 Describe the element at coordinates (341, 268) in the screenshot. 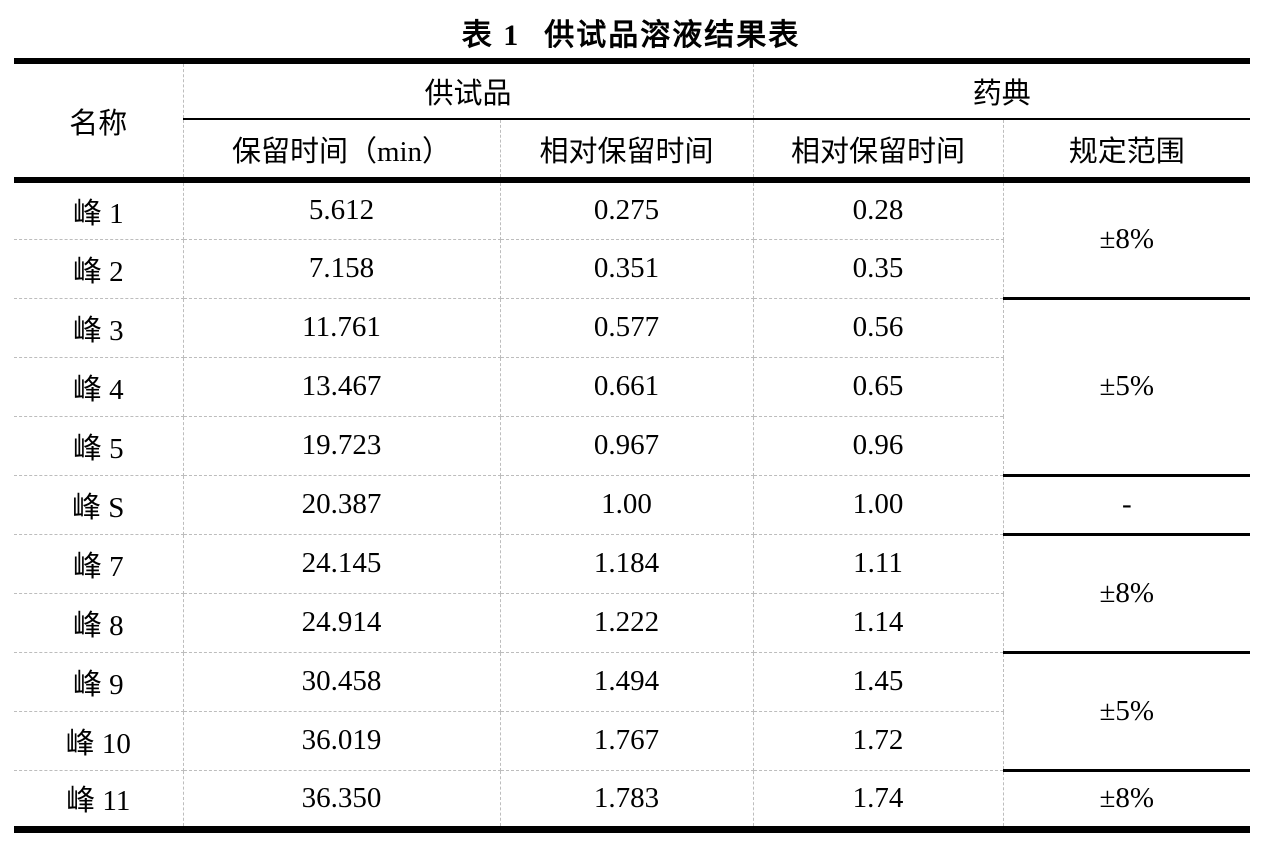

I see `cell-retention-time: 7.158` at that location.